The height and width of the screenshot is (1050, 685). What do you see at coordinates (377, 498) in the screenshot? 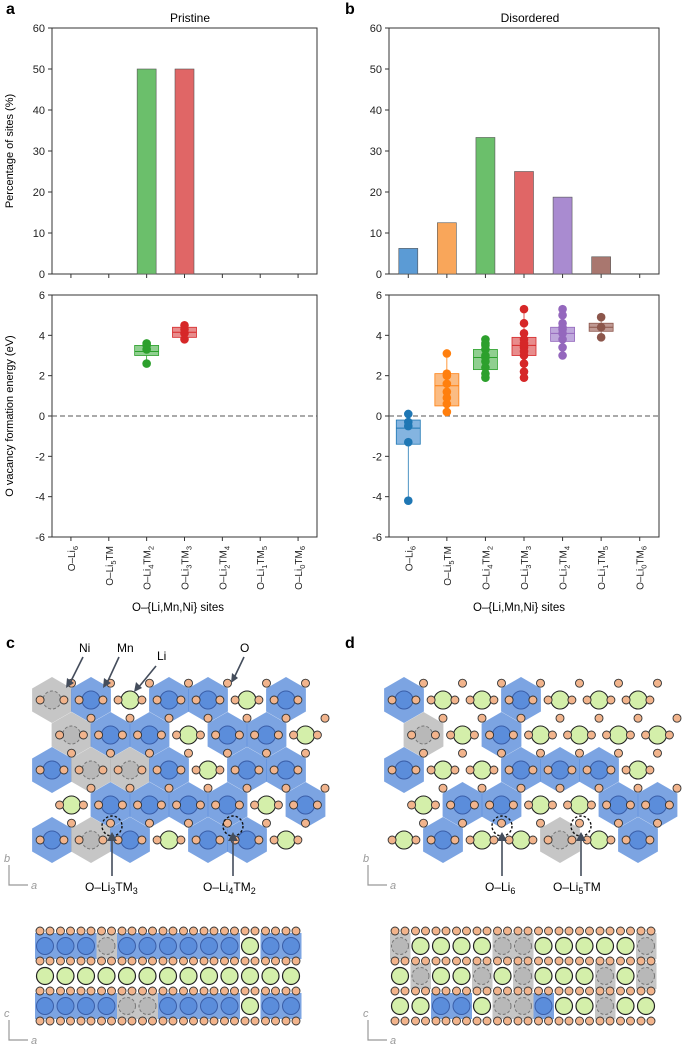
I see `y-tick-label: -4` at bounding box center [377, 498].